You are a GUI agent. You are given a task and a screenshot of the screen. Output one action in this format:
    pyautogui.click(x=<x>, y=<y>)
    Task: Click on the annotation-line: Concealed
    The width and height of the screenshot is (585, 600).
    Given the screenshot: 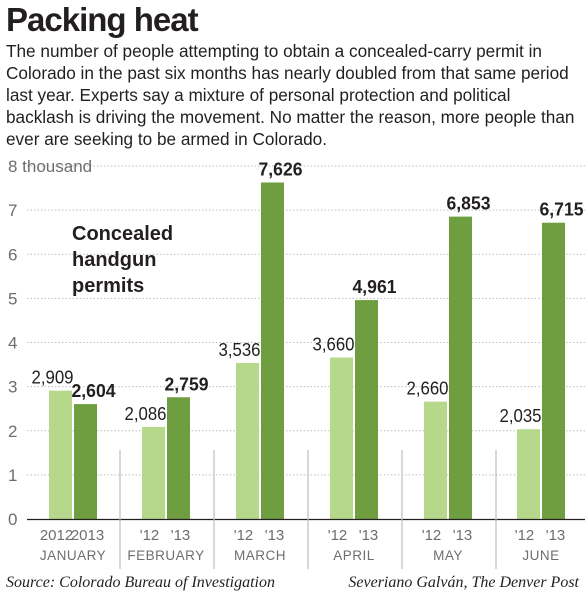 What is the action you would take?
    pyautogui.click(x=122, y=234)
    